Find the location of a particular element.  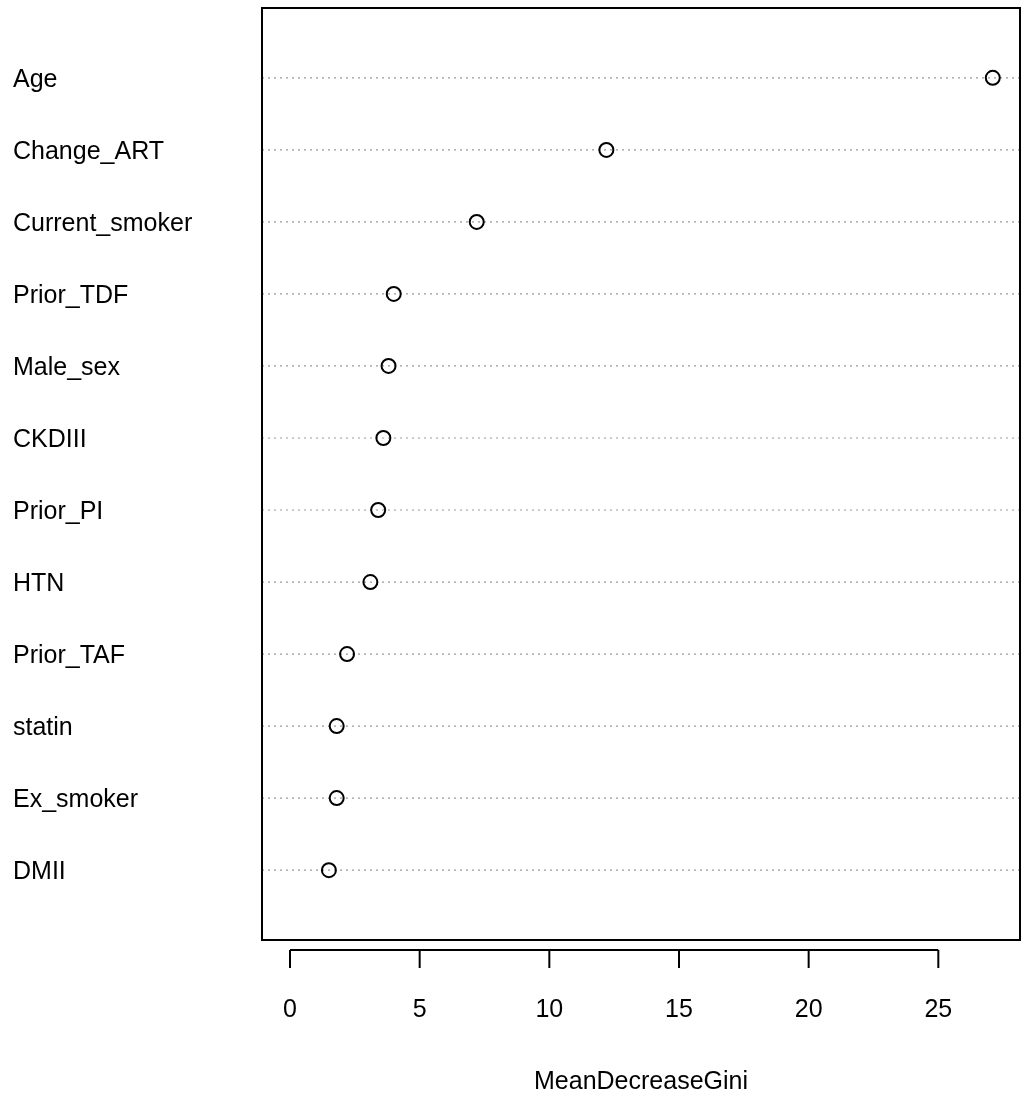

x-tick-label: 20 is located at coordinates (808, 1007).